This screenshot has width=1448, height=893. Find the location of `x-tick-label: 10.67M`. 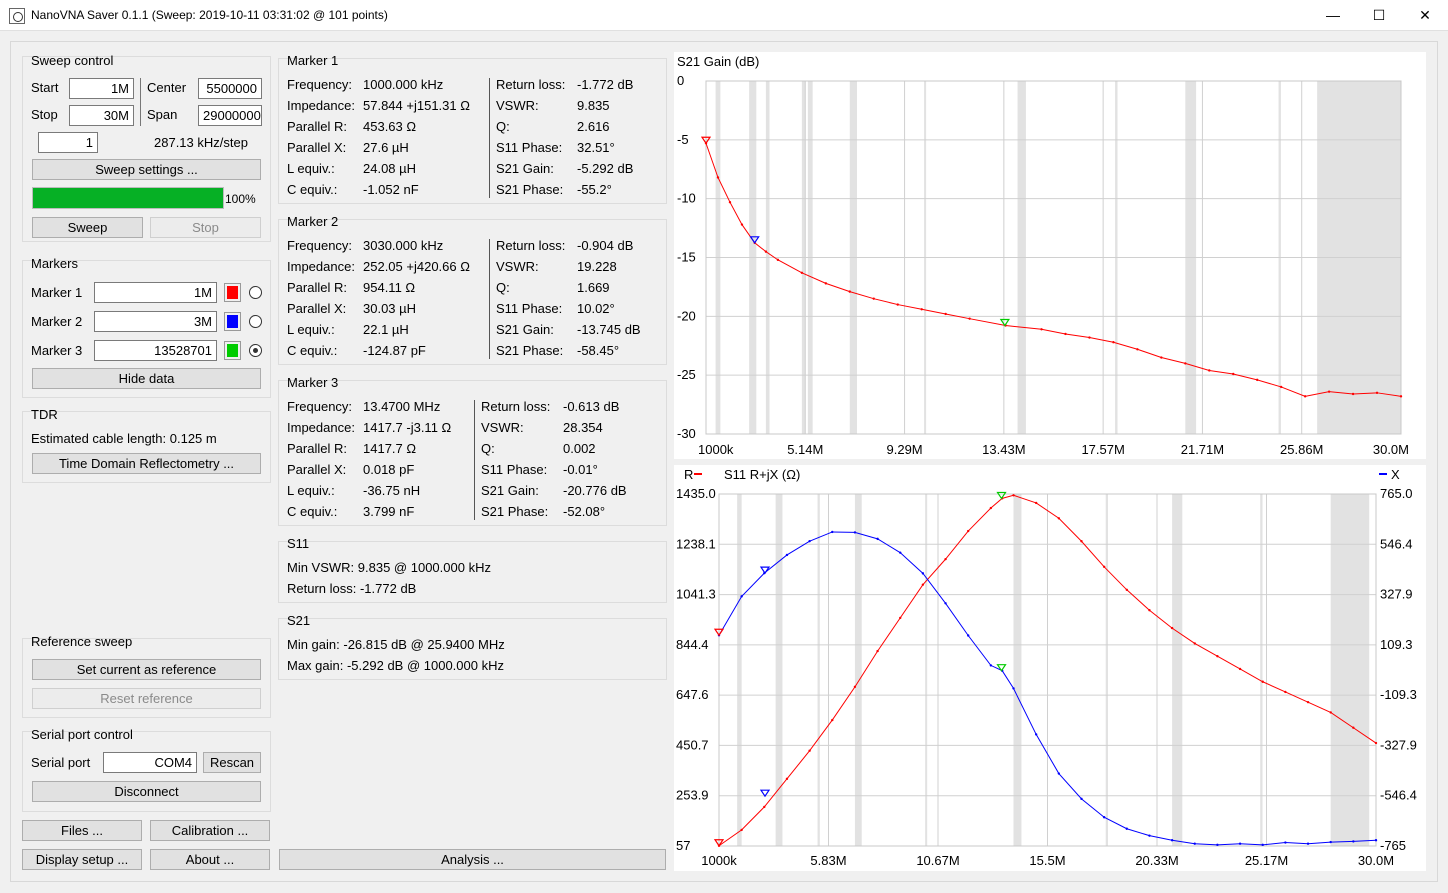

x-tick-label: 10.67M is located at coordinates (937, 860).